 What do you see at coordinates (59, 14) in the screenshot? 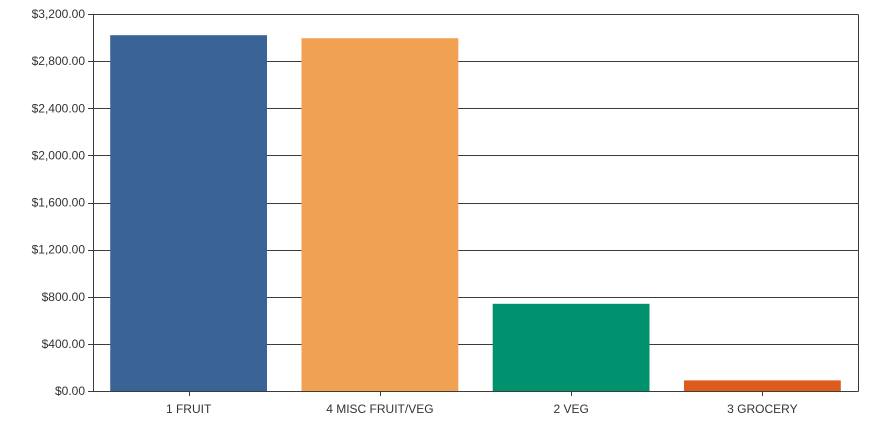
I see `y-tick-label: $3,200.00` at bounding box center [59, 14].